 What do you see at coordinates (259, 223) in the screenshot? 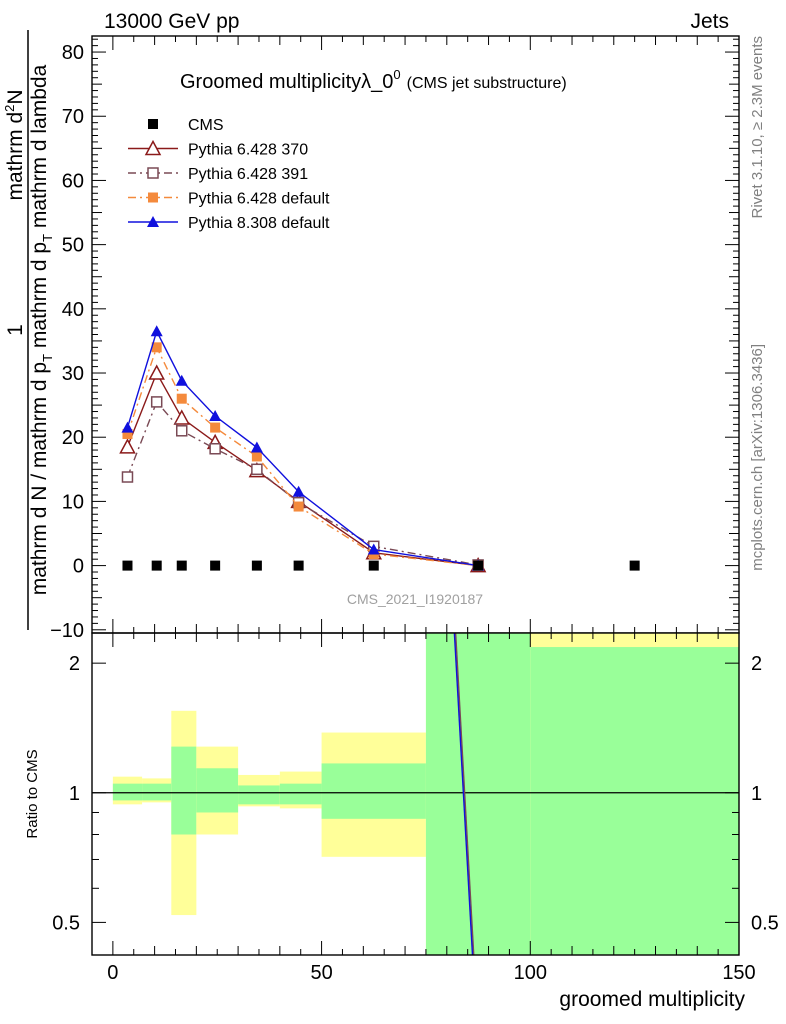
I see `legend-label: Pythia 8.308 default` at bounding box center [259, 223].